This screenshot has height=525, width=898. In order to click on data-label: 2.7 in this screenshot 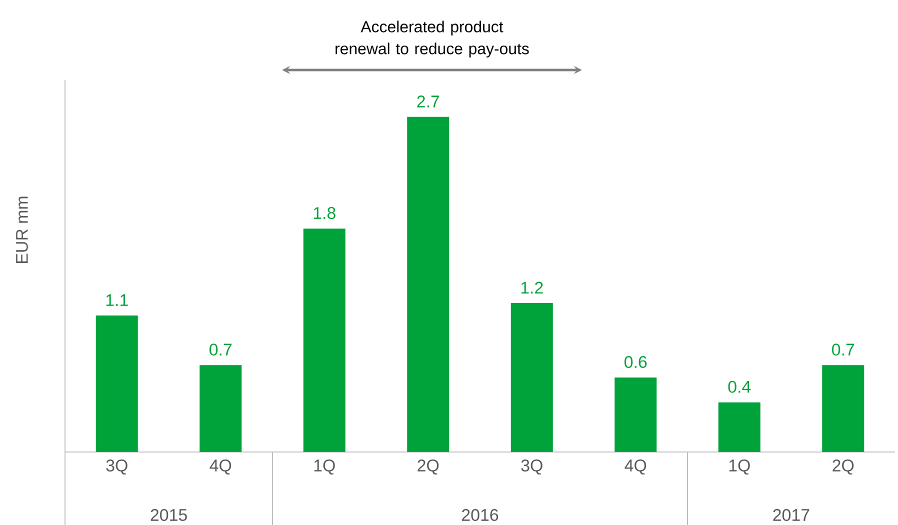, I will do `click(428, 102)`.